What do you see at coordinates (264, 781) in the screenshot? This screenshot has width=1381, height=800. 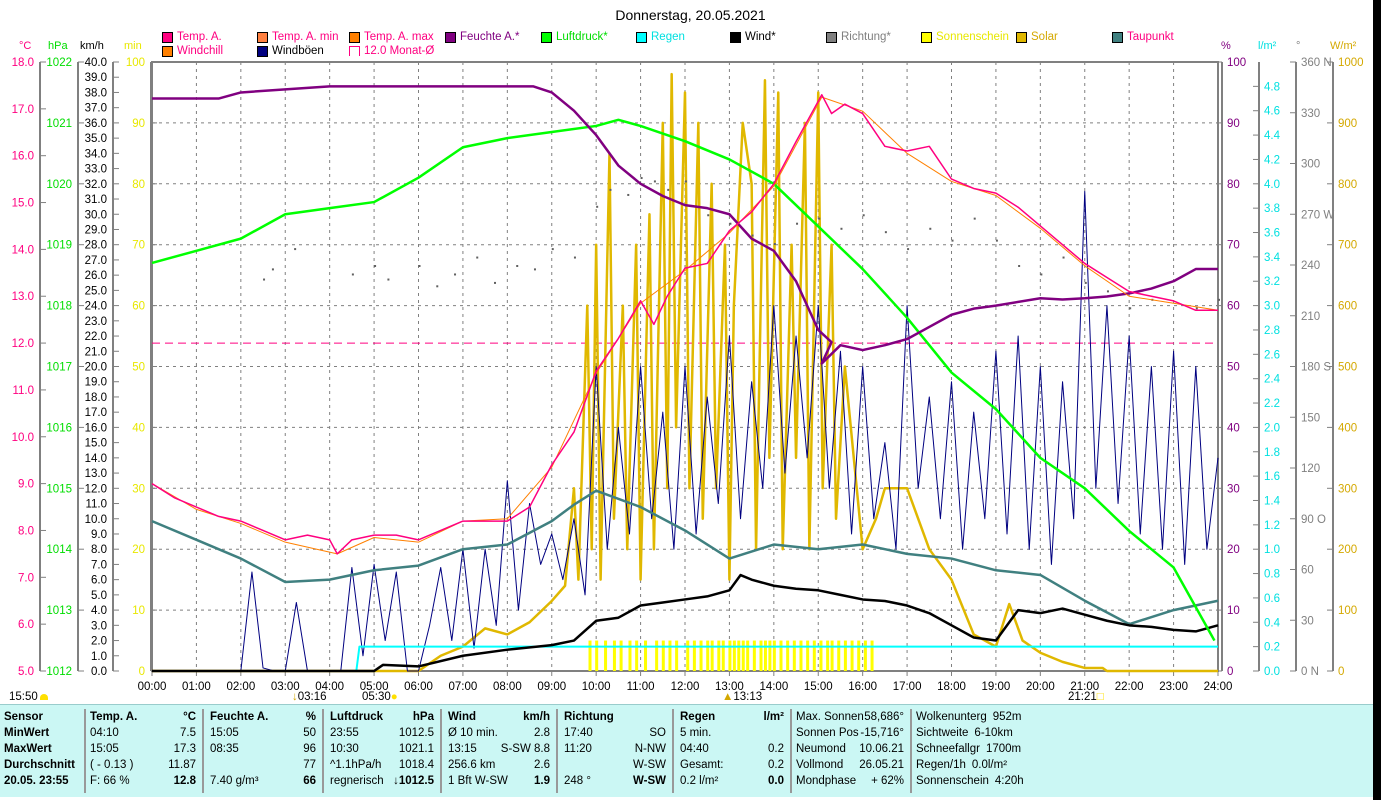 I see `stats-row: 7.40 g/m³ 66` at bounding box center [264, 781].